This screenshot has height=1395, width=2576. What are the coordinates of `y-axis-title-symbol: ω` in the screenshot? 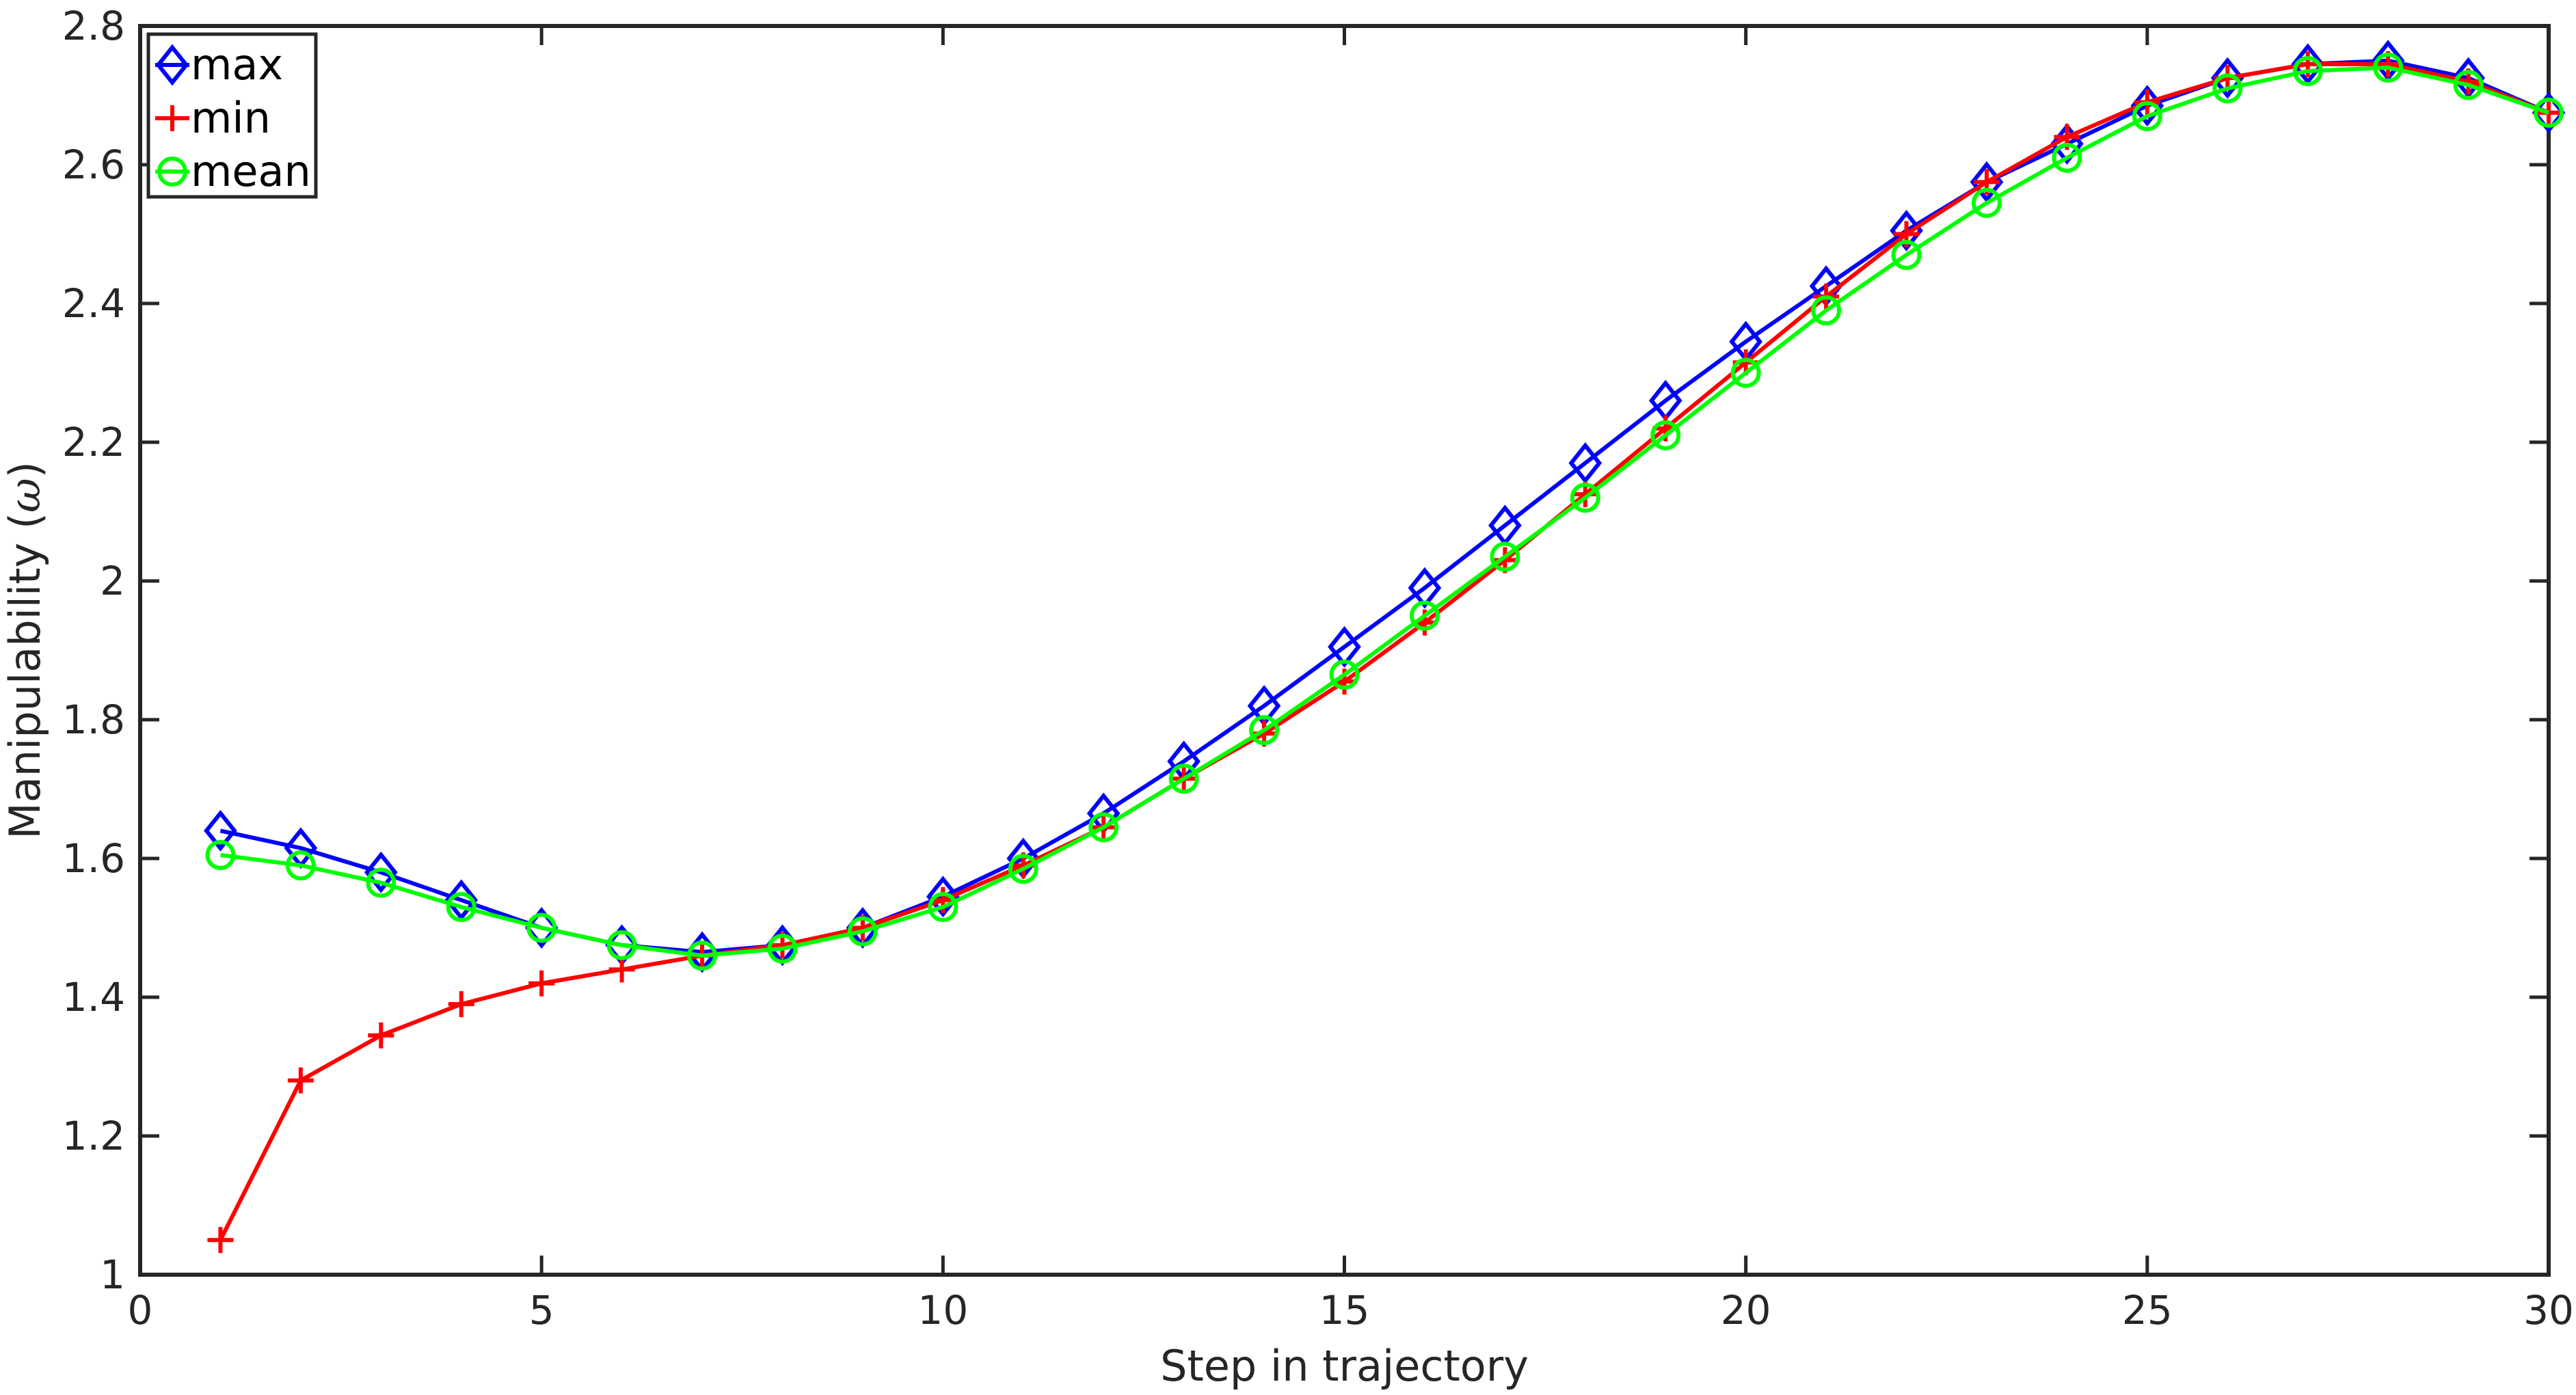 It's located at (25, 496).